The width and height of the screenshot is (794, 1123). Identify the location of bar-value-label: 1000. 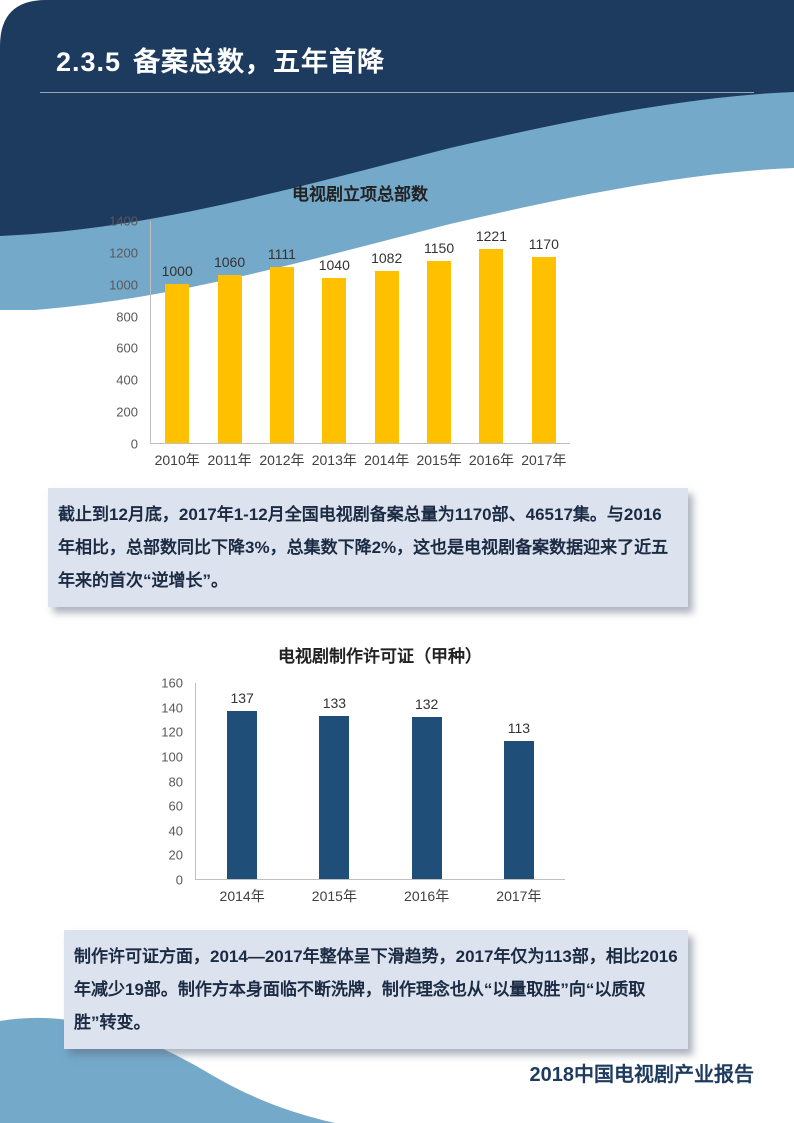
(177, 271).